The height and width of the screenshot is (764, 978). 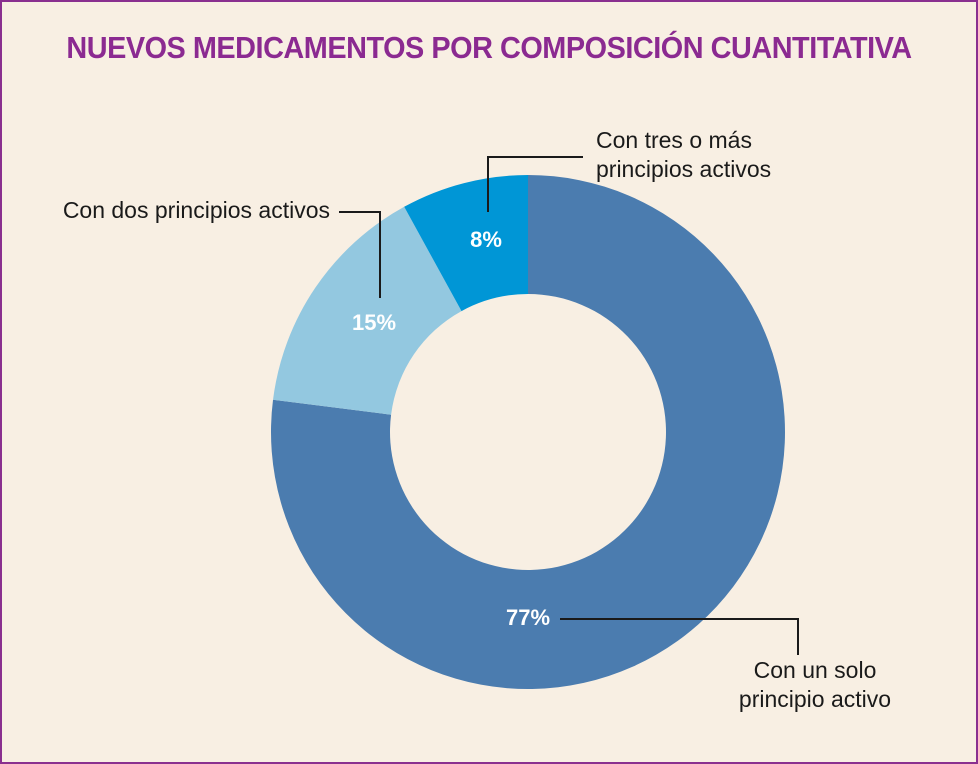 I want to click on leader-line-con-dos-principios-activos, so click(x=360, y=254).